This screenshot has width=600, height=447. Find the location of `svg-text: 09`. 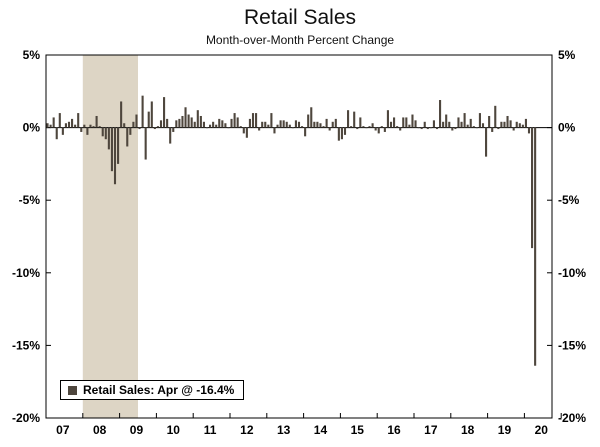

svg-text: 09 is located at coordinates (137, 430).